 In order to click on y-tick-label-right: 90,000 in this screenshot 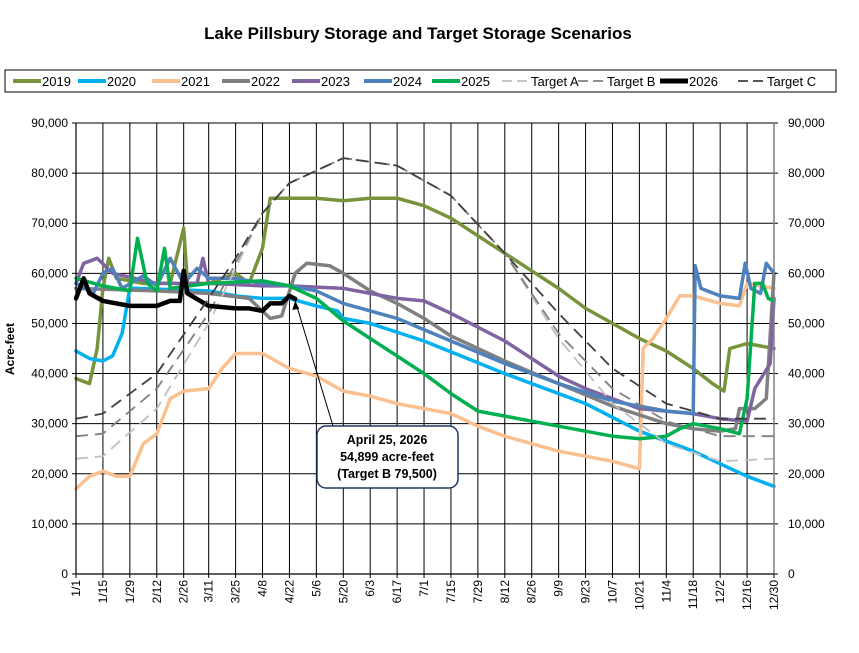, I will do `click(806, 123)`.